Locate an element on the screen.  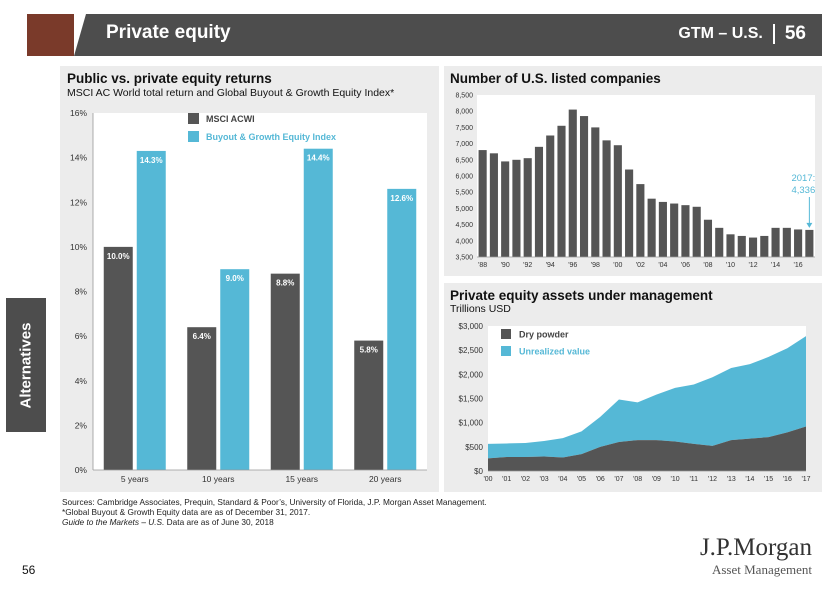
bar-data-label: 5.8% is located at coordinates (369, 350).